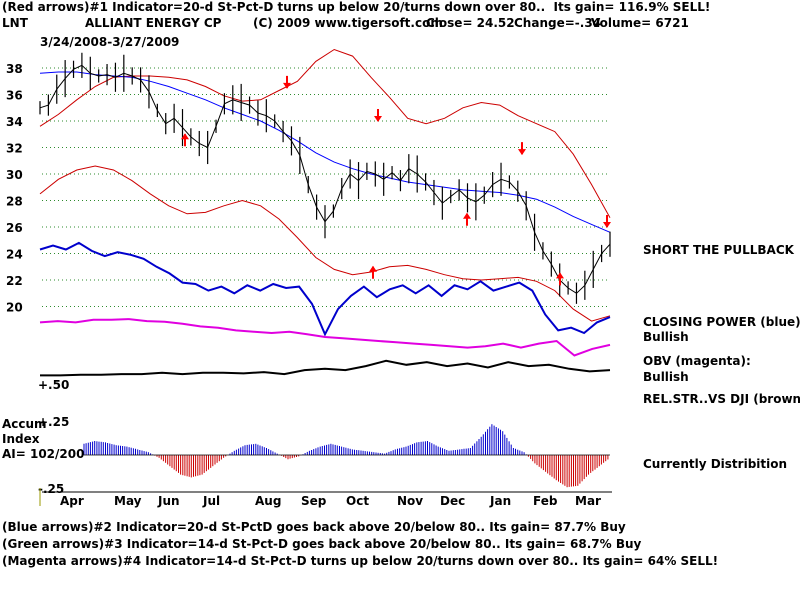 The height and width of the screenshot is (600, 800). Describe the element at coordinates (14, 308) in the screenshot. I see `y-tick-20: 20` at that location.